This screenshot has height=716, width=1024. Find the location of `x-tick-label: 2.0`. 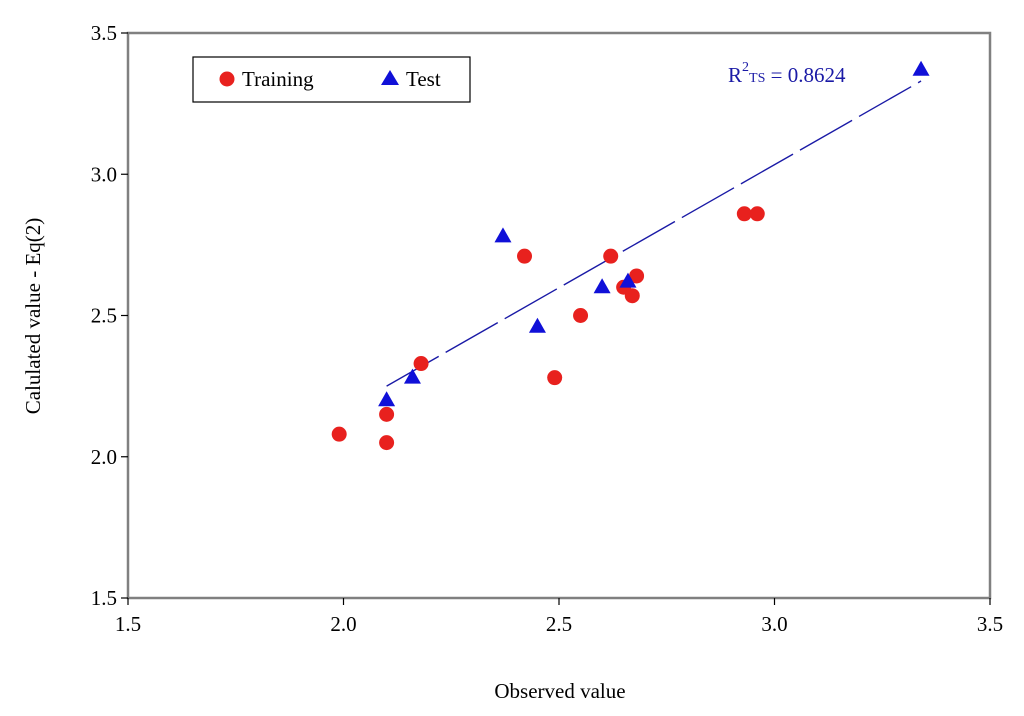

x-tick-label: 2.0 is located at coordinates (343, 624).